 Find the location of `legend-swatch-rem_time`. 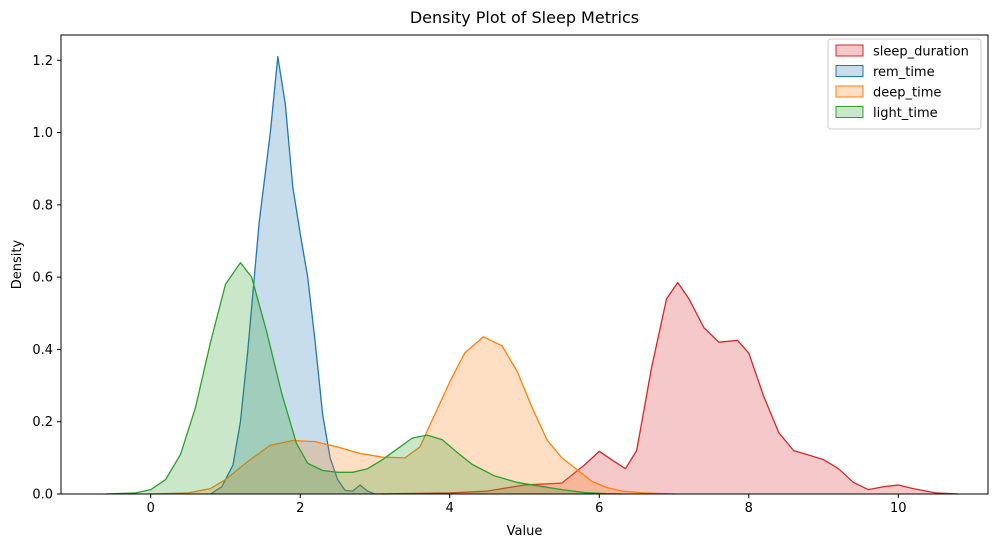

legend-swatch-rem_time is located at coordinates (849, 71).